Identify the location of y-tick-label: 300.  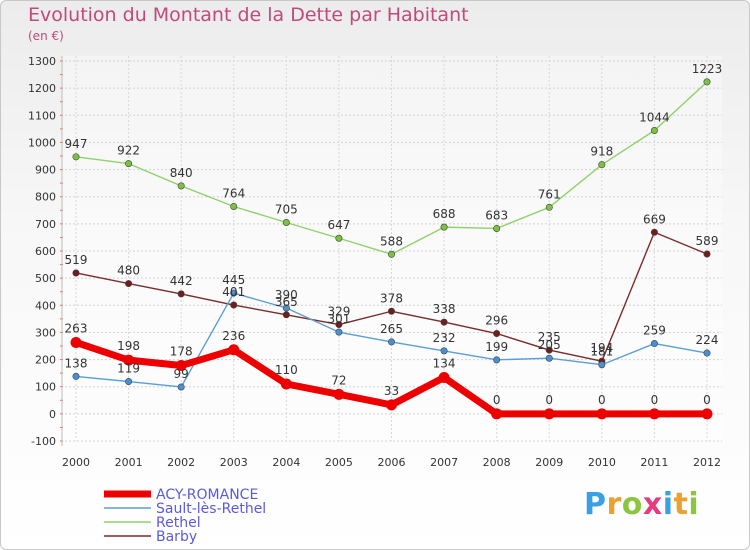
(45, 332).